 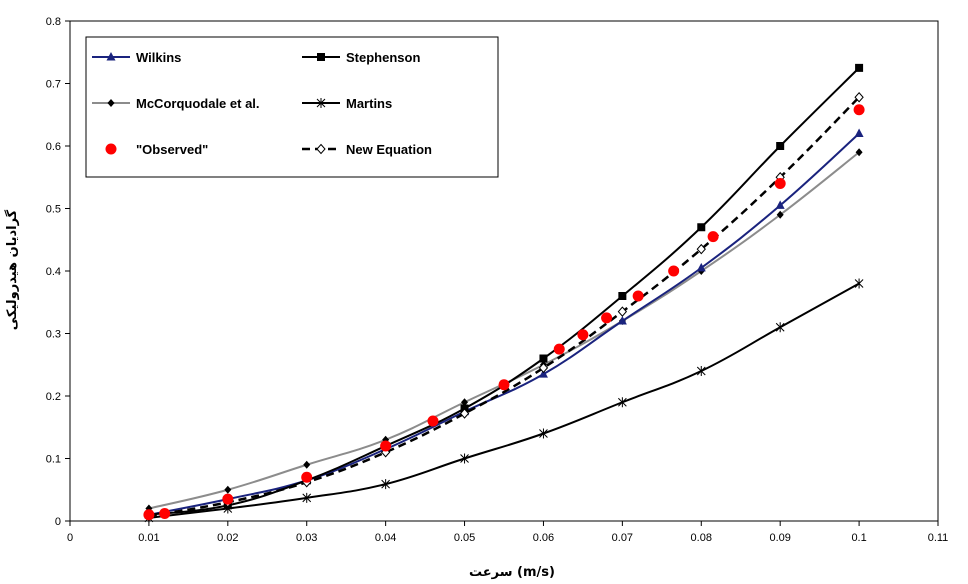 I want to click on x-axis-title: سرعت (m/s), so click(x=512, y=572).